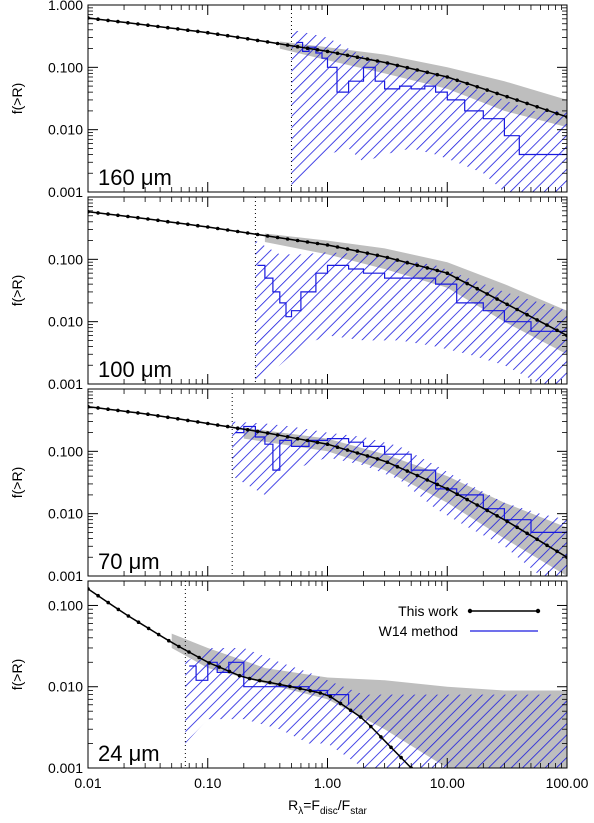 This screenshot has height=823, width=594. I want to click on panel-wavelength-label: 100 μm, so click(135, 369).